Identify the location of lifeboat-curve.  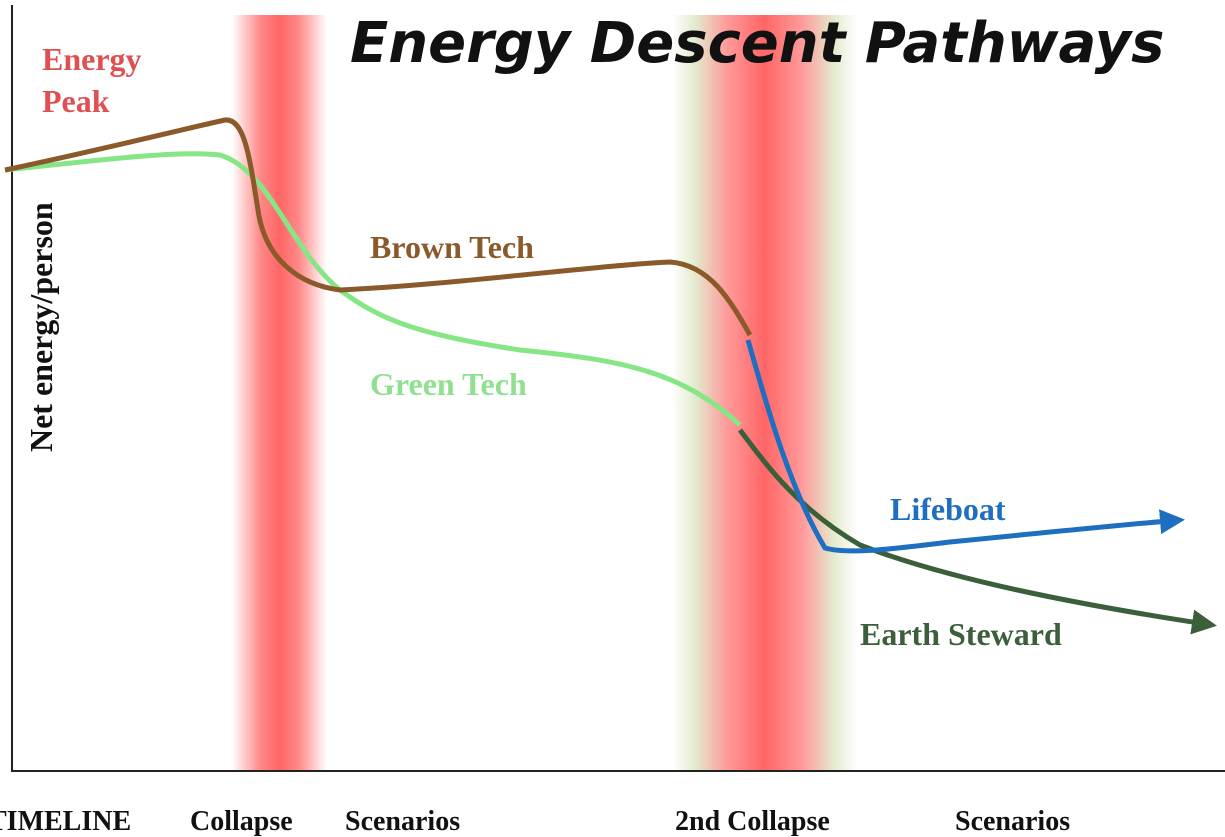
(965, 446).